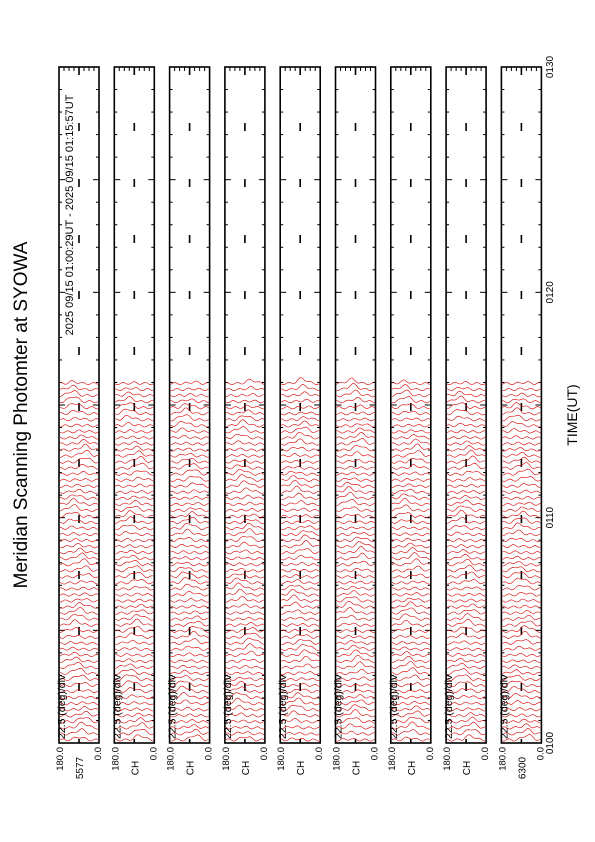  Describe the element at coordinates (337, 759) in the screenshot. I see `y-top-label: 180.0` at that location.